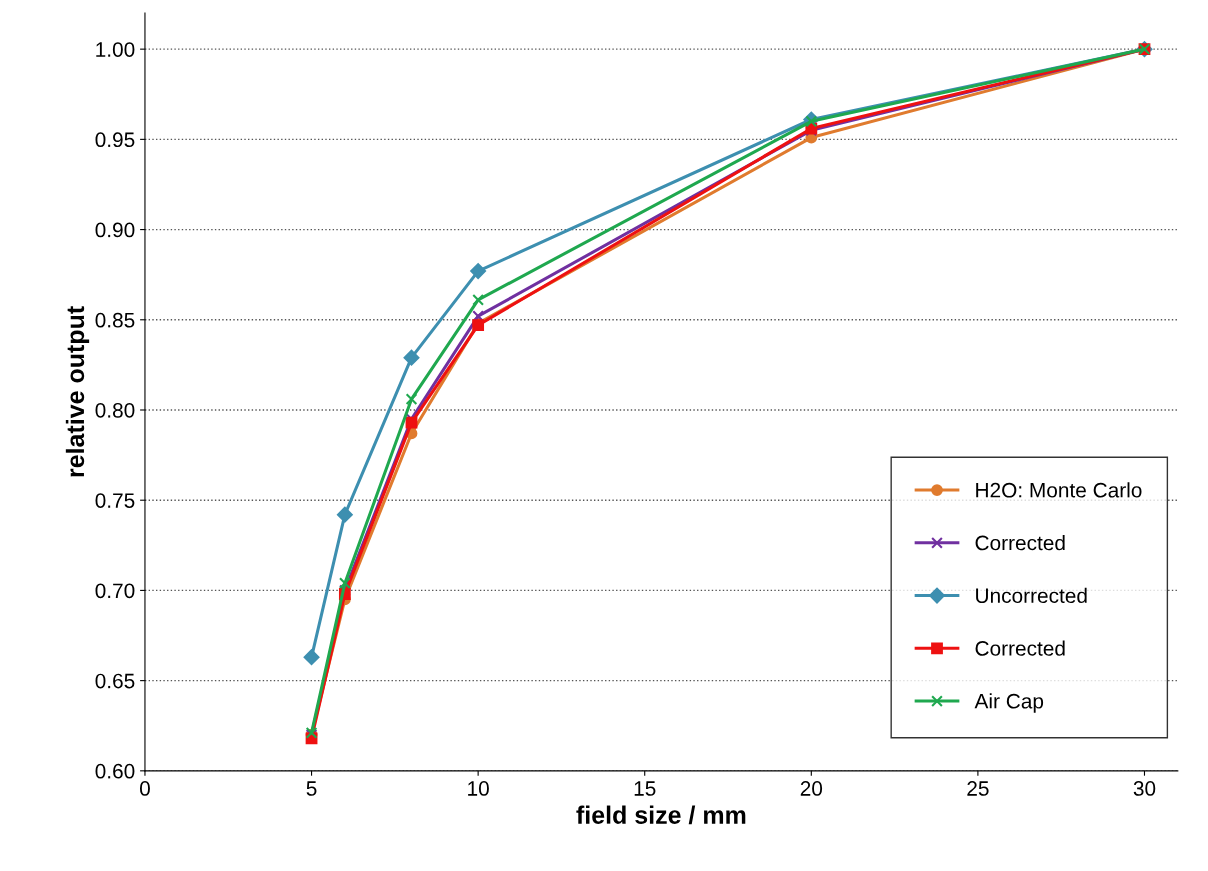 This screenshot has width=1208, height=871. Describe the element at coordinates (115, 230) in the screenshot. I see `y-tick-label: 0.90` at that location.